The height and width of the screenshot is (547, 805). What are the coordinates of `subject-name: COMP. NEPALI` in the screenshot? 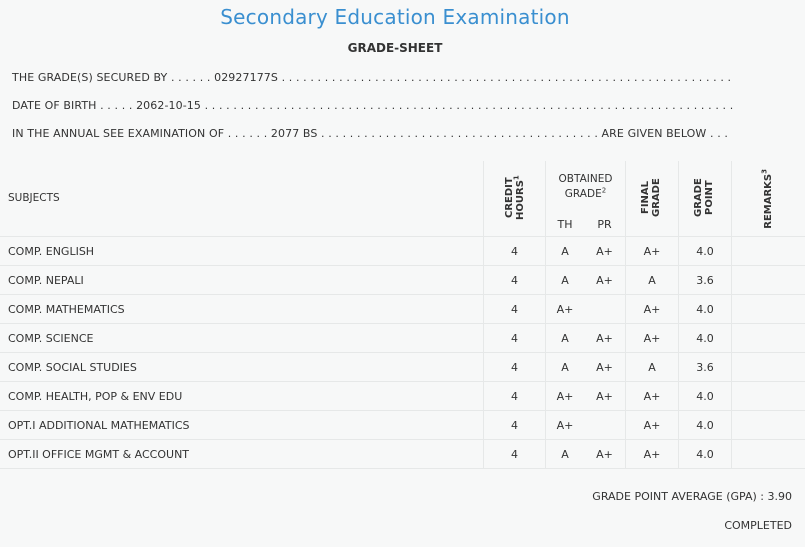 It's located at (242, 280).